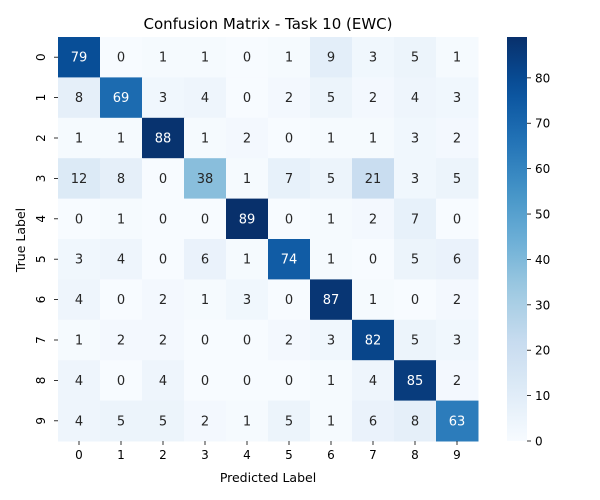  I want to click on y-tick-label: 5, so click(41, 259).